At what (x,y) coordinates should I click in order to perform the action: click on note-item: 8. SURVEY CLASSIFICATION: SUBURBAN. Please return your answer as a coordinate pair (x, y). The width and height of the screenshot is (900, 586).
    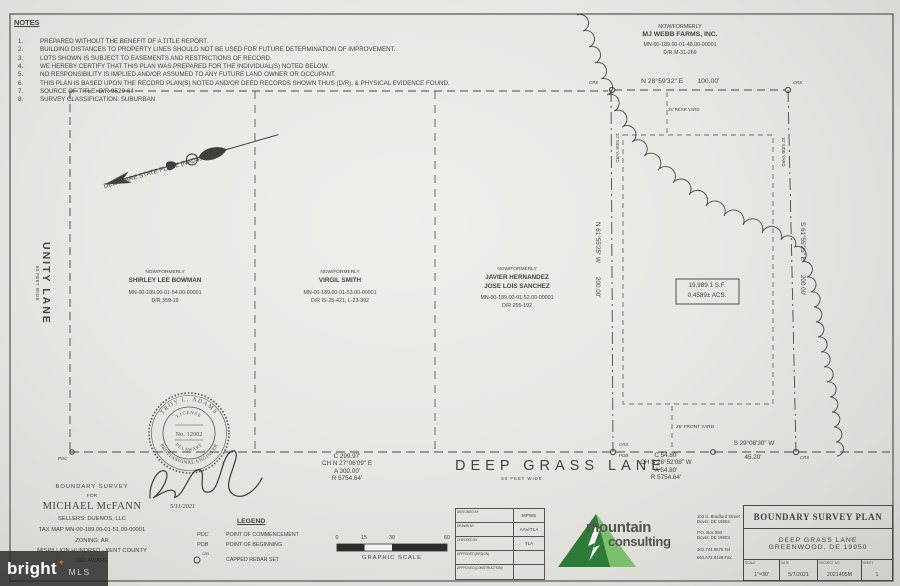
    Looking at the image, I should click on (87, 100).